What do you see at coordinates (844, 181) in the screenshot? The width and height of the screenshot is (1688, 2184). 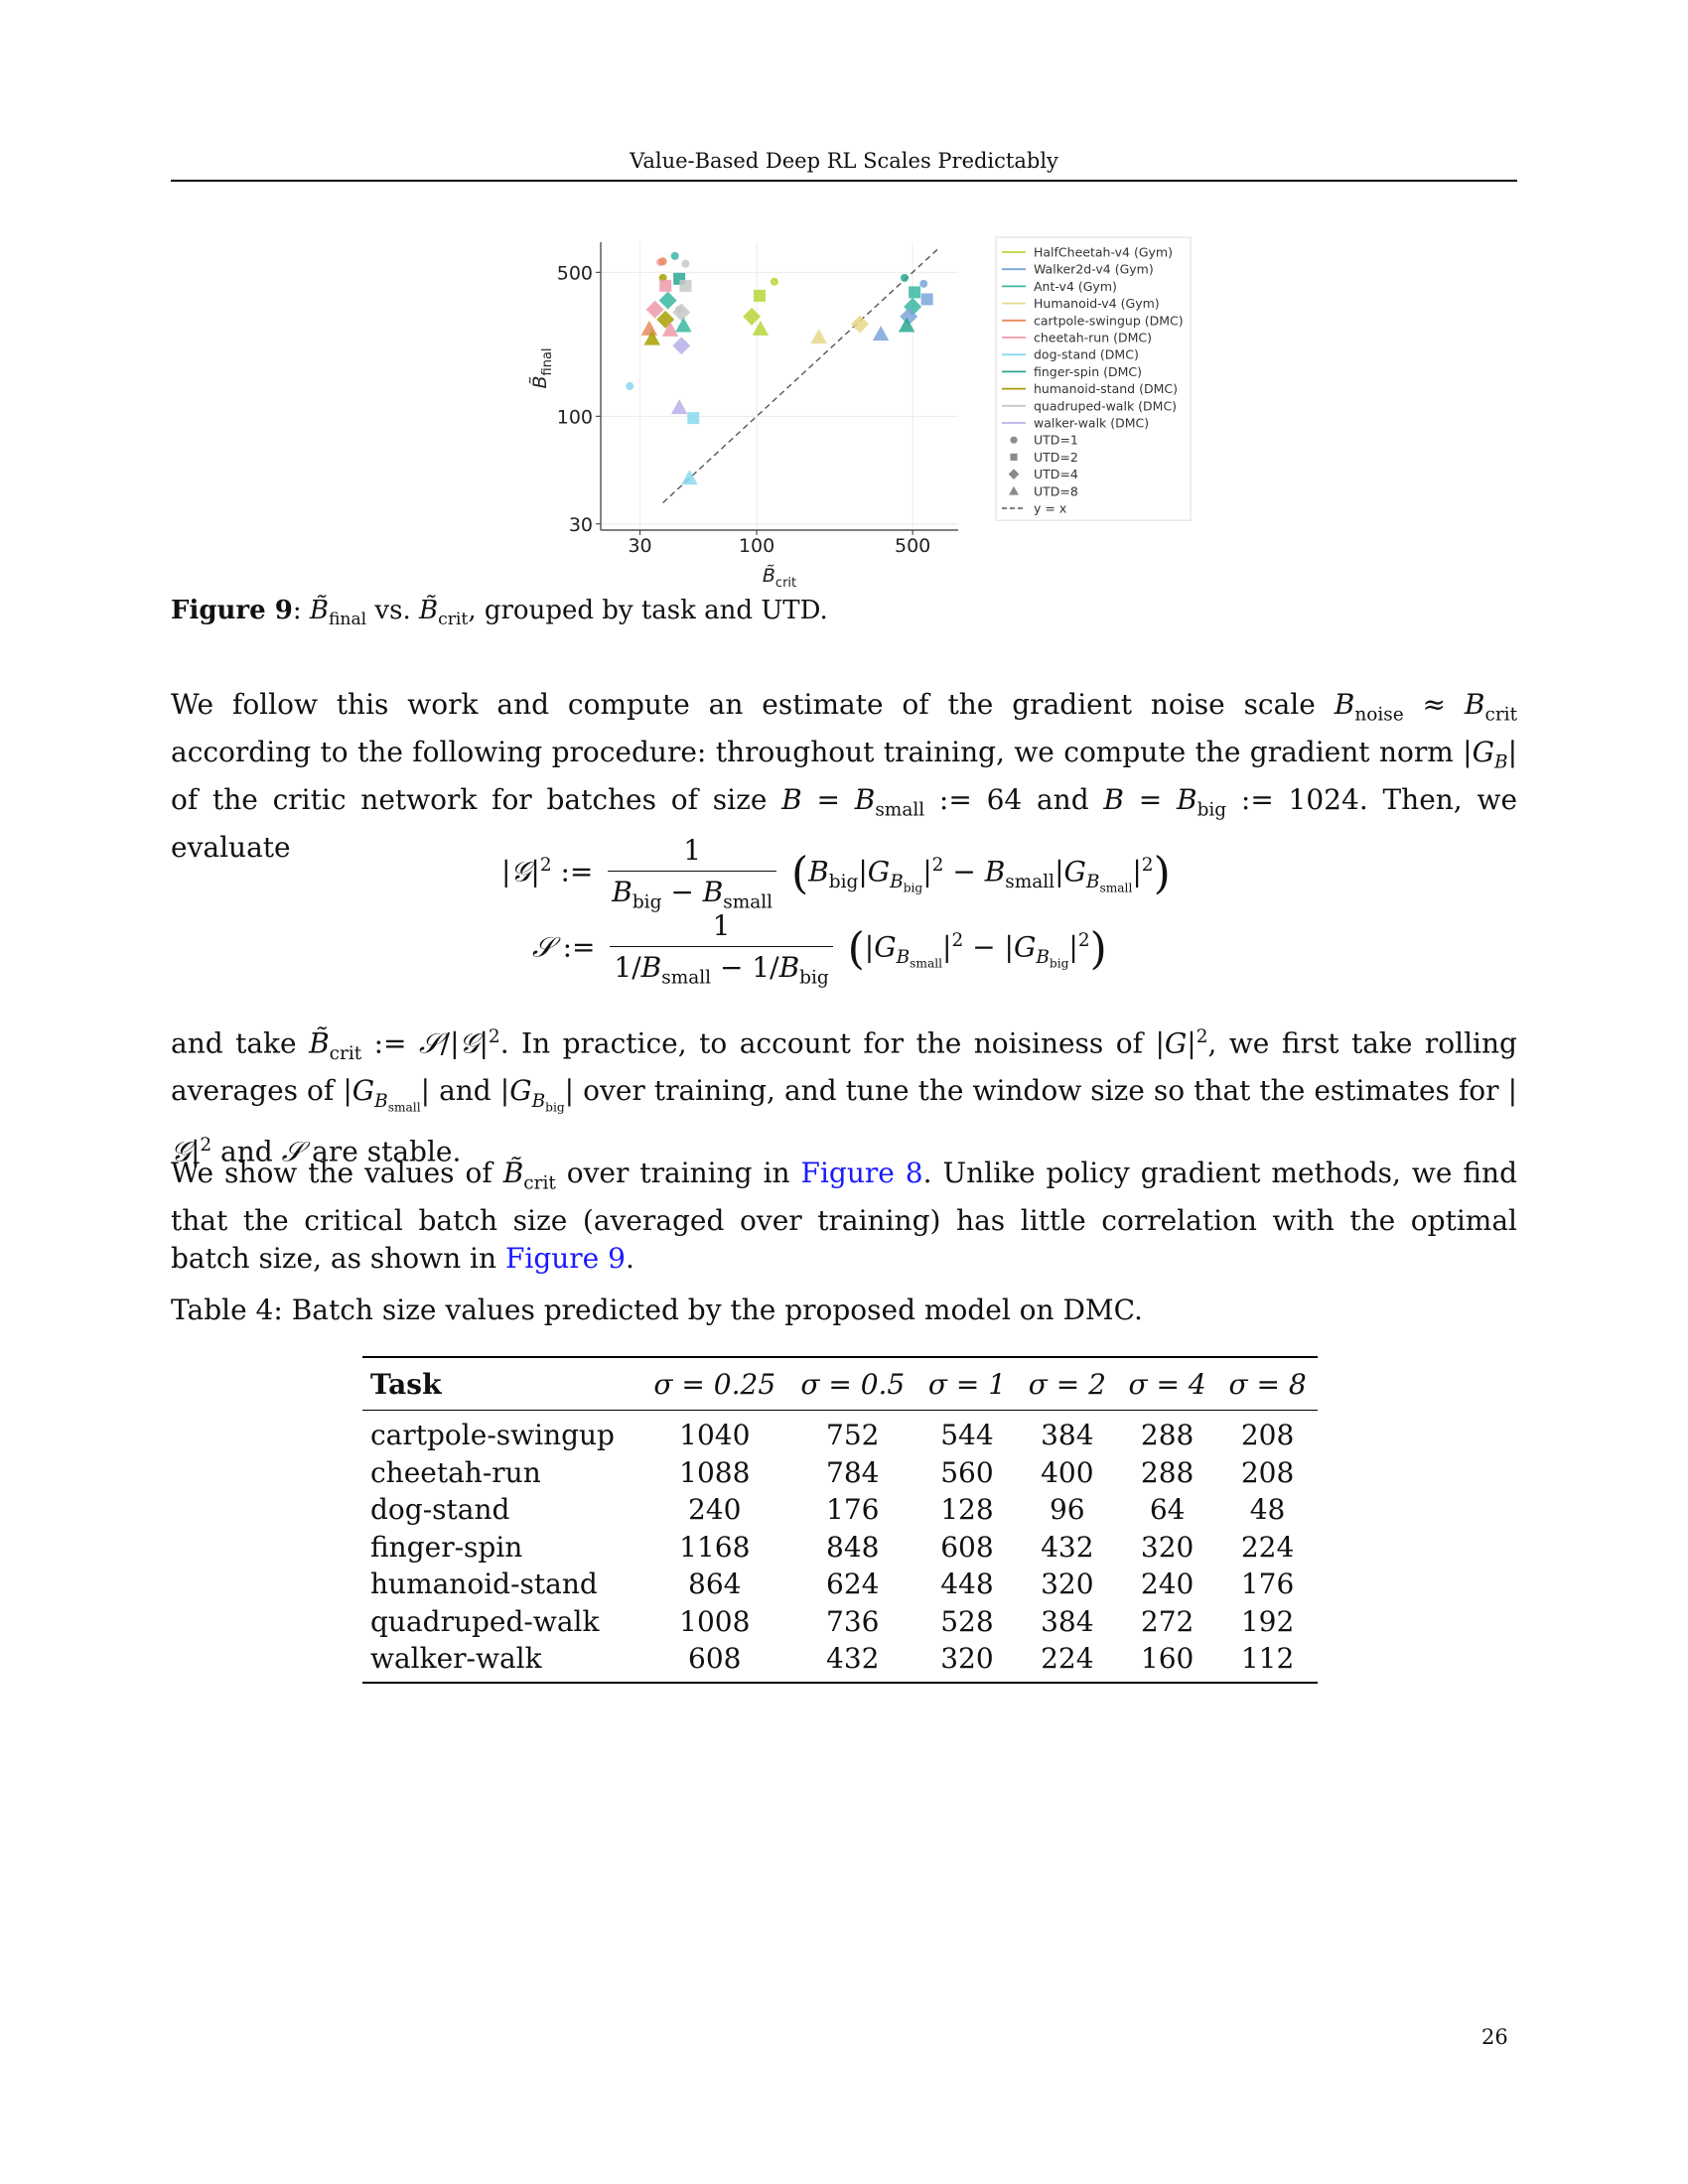 I see `header-rule` at bounding box center [844, 181].